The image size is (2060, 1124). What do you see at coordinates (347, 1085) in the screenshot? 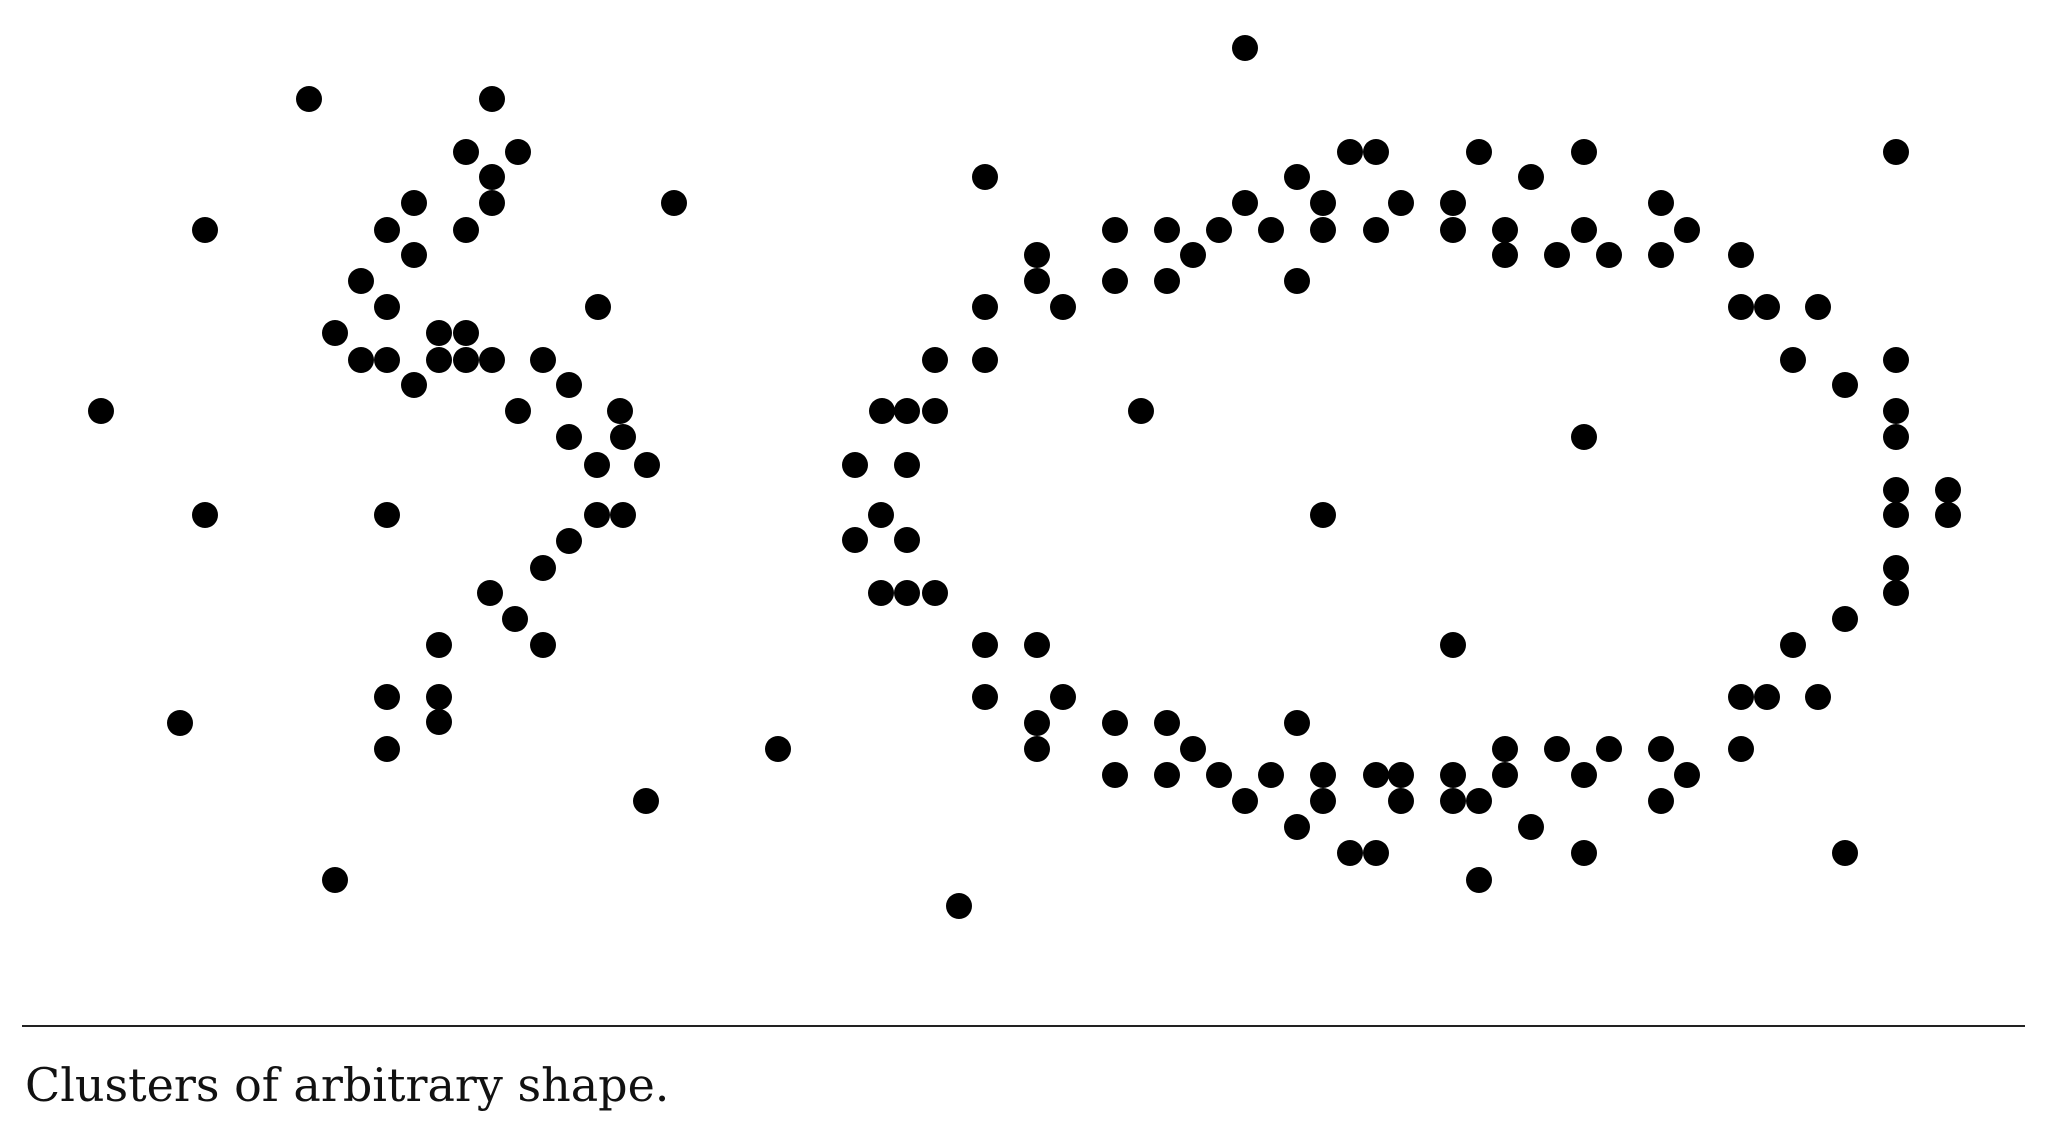
I see `figure-caption: Clusters of arbitrary shape.` at bounding box center [347, 1085].